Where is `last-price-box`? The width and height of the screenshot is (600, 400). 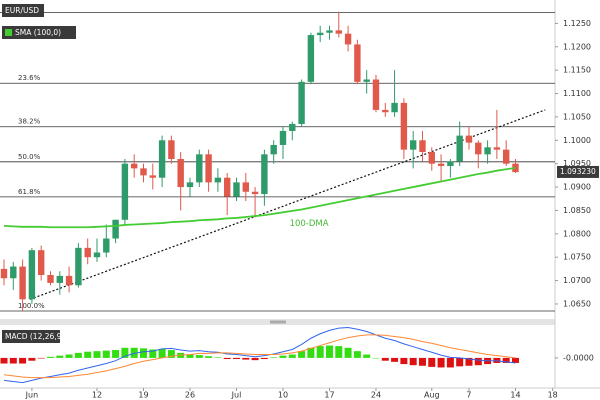
last-price-box is located at coordinates (578, 171).